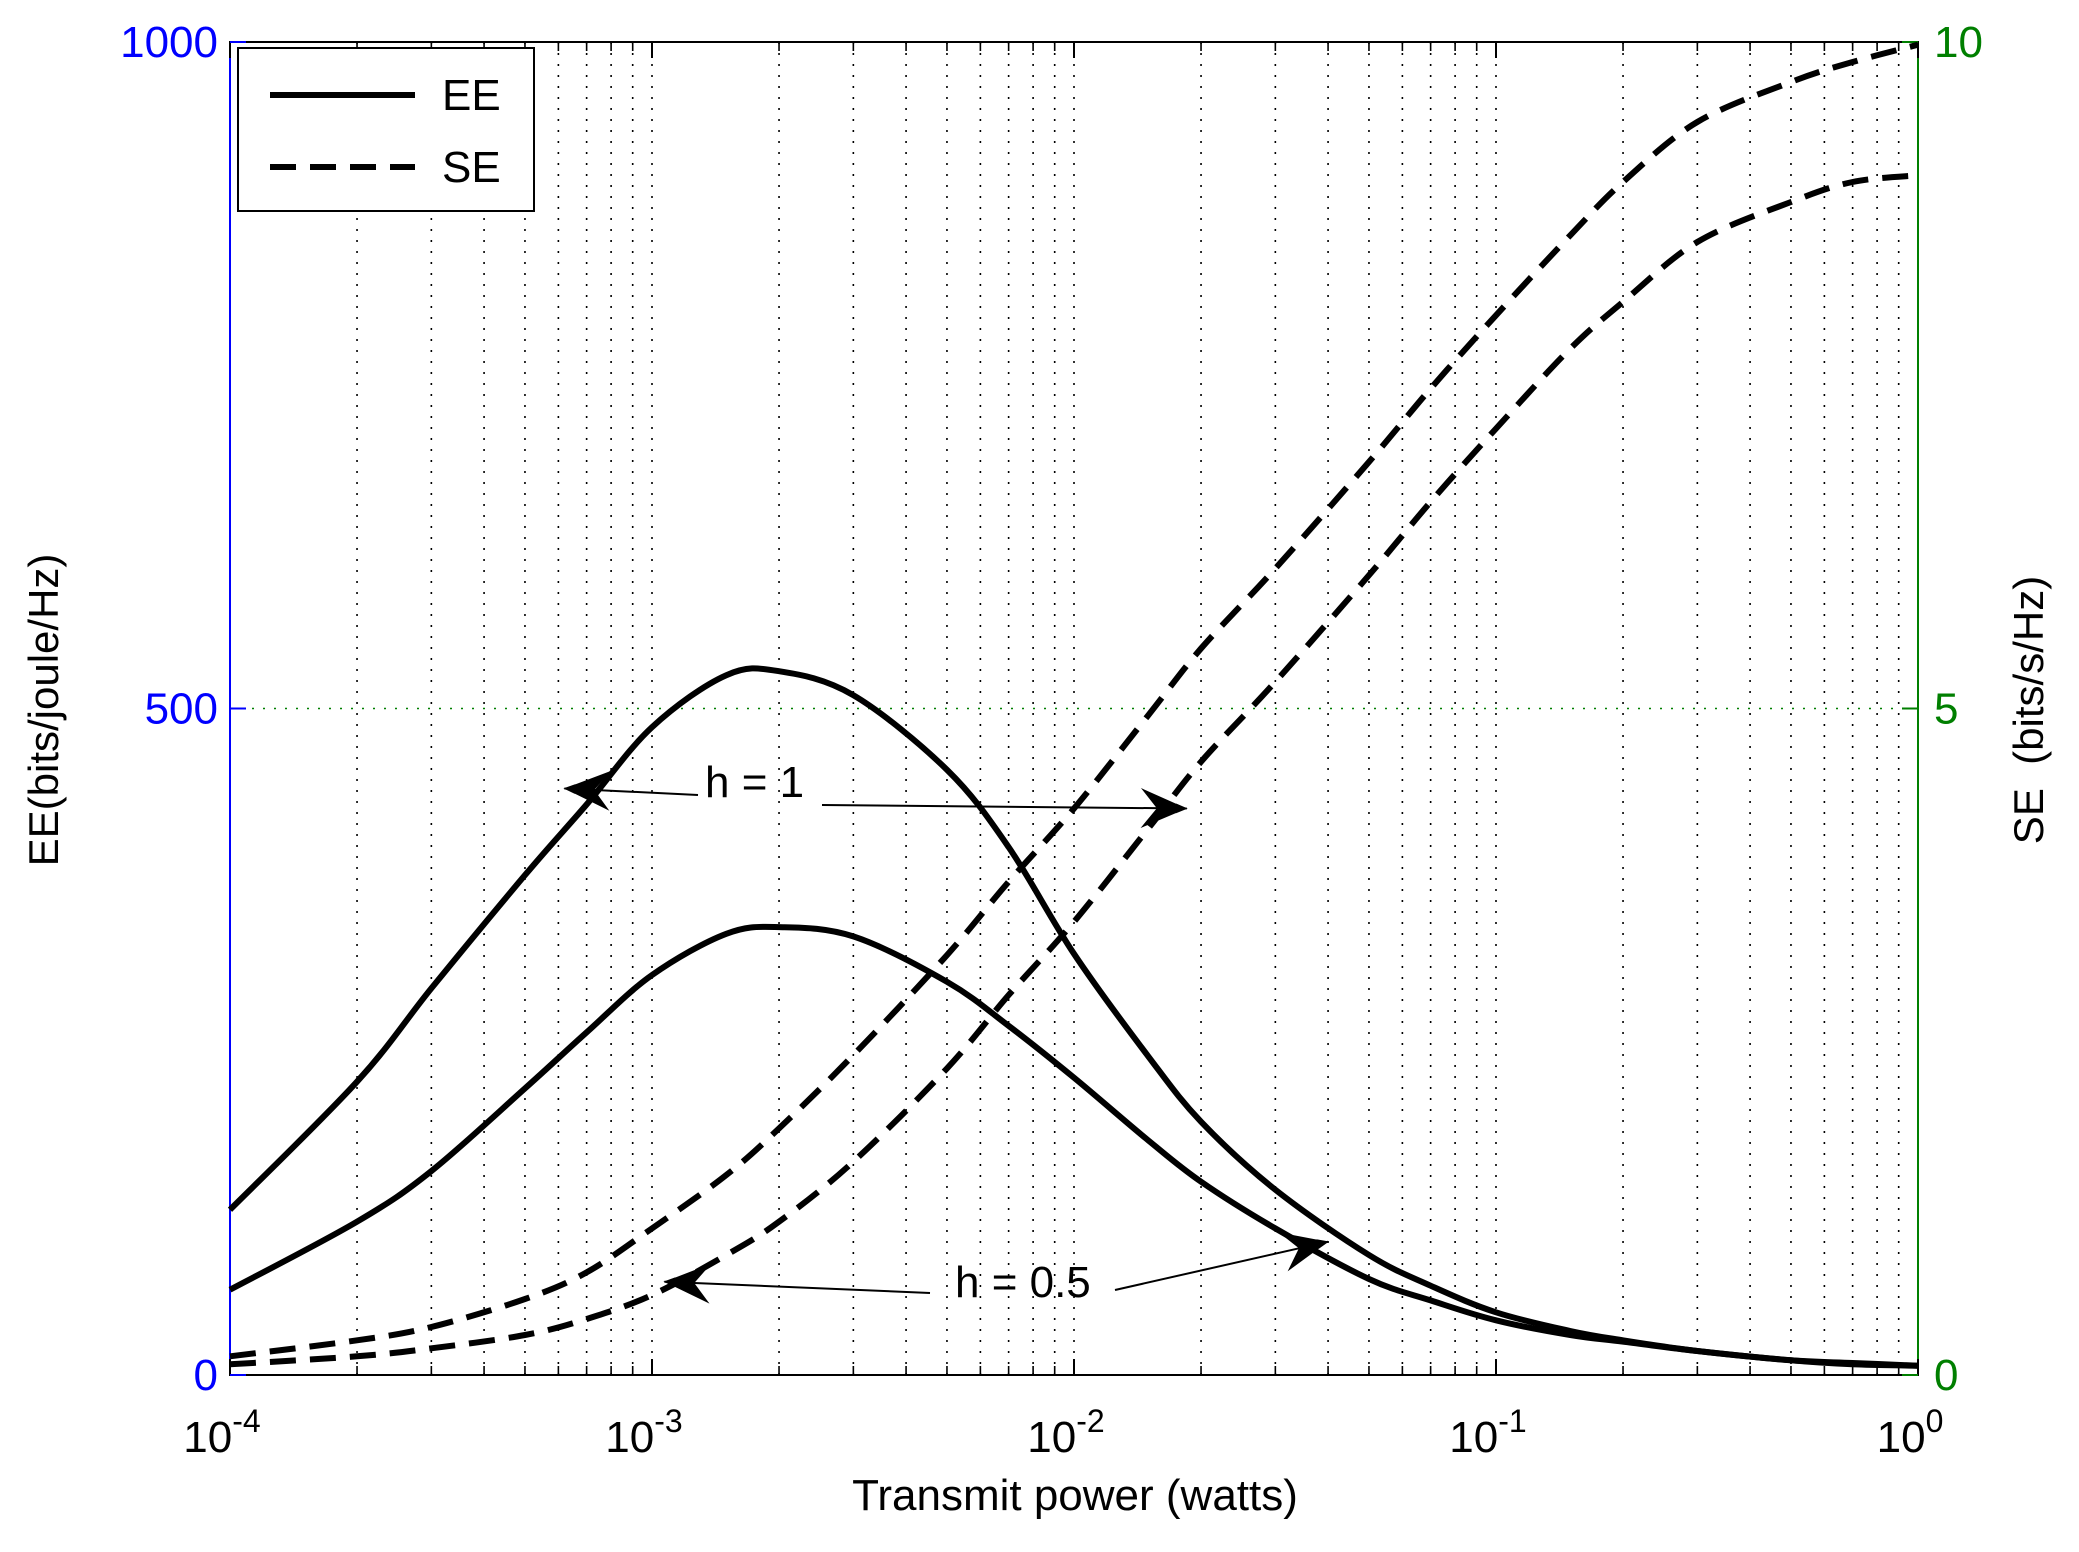 The image size is (2079, 1552). Describe the element at coordinates (1946, 1375) in the screenshot. I see `right-y-tick-label: 0` at that location.